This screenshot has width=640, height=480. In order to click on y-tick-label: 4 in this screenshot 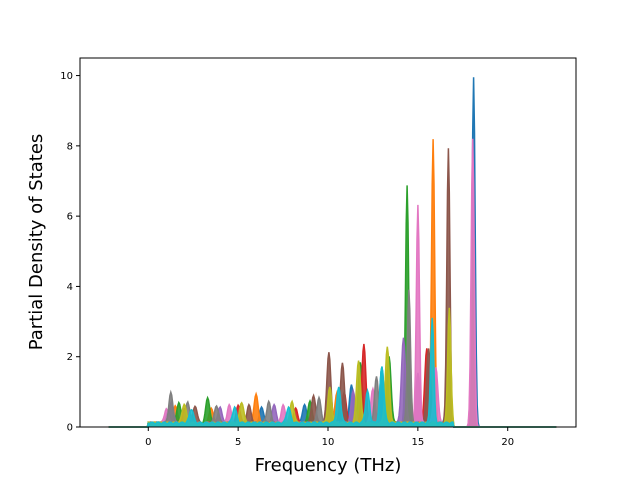, I will do `click(70, 287)`.